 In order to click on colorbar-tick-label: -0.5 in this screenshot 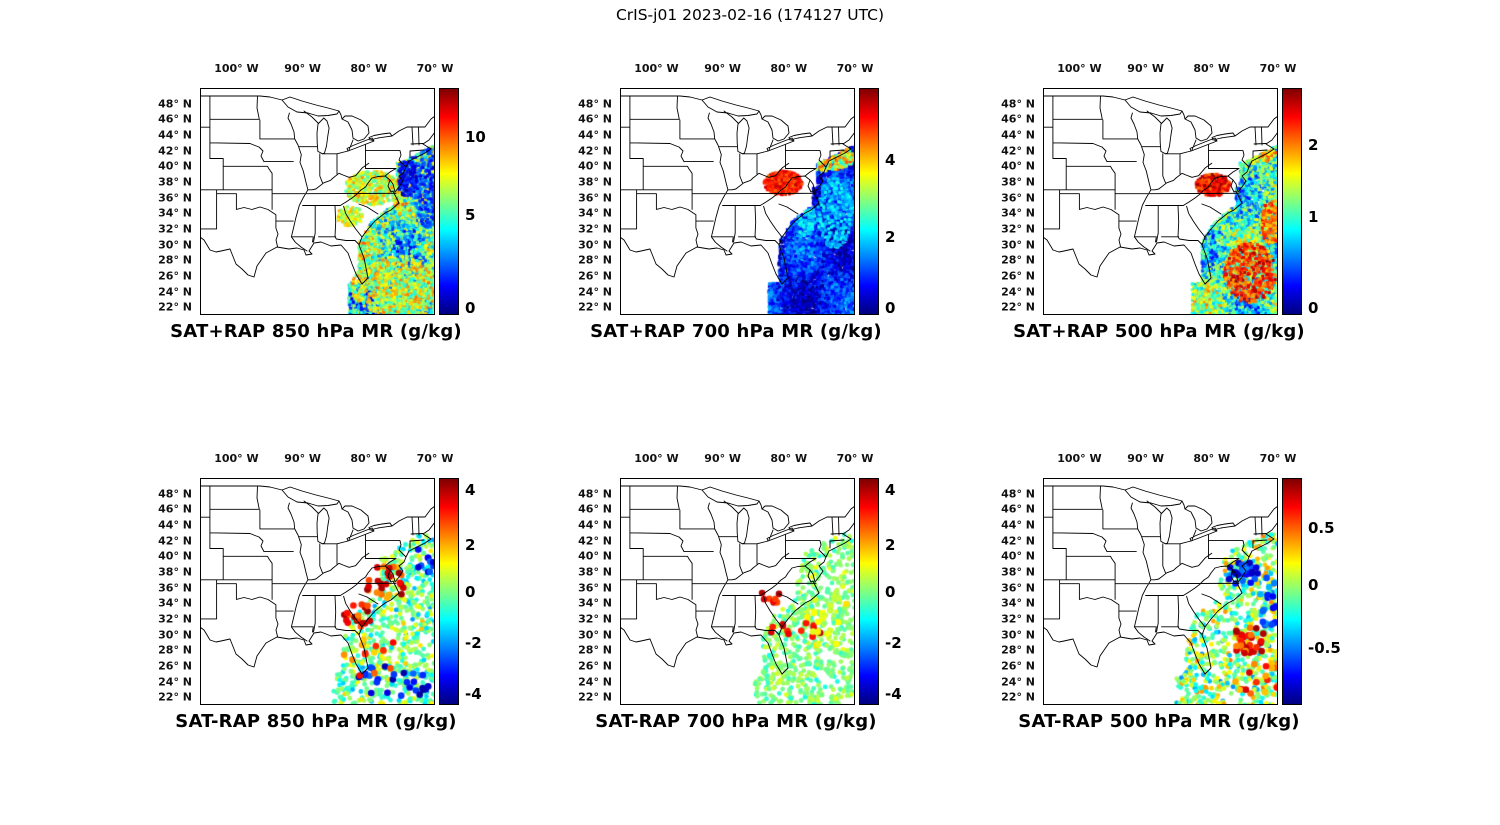, I will do `click(1324, 648)`.